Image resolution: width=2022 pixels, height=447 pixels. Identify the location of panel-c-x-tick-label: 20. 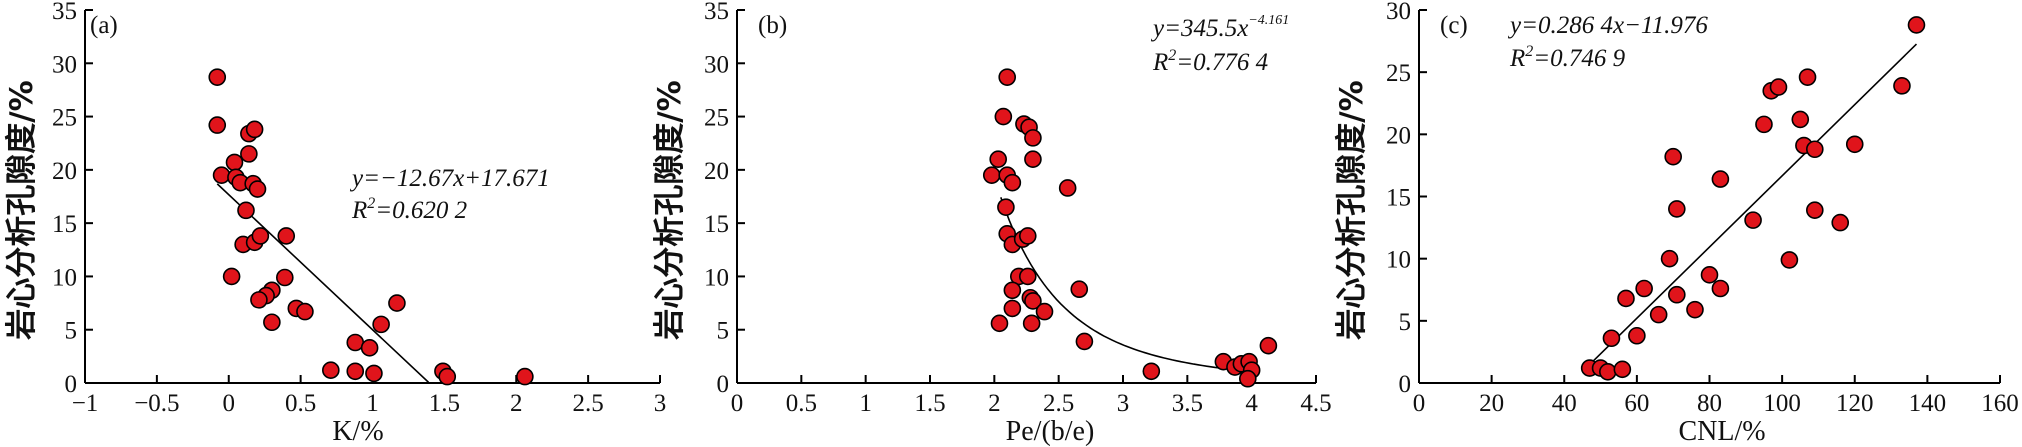
(1491, 403).